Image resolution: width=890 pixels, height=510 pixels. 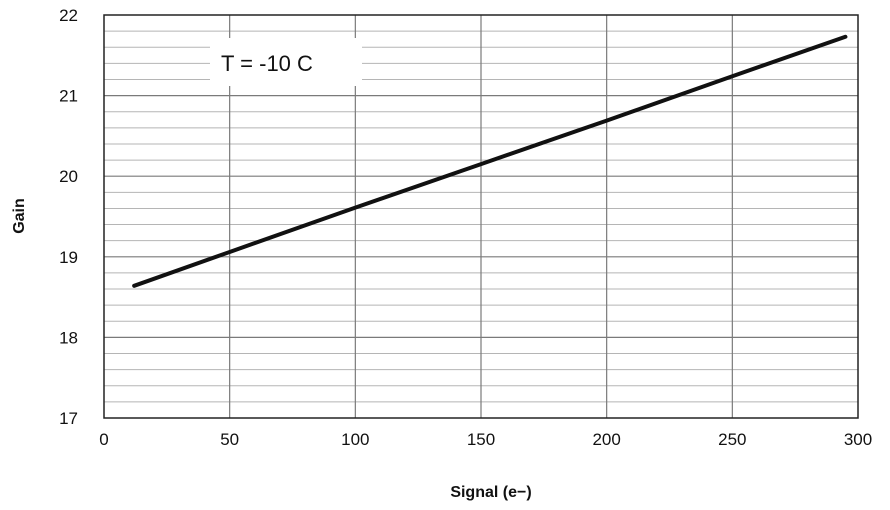 I want to click on x-tick-label: 250, so click(x=732, y=439).